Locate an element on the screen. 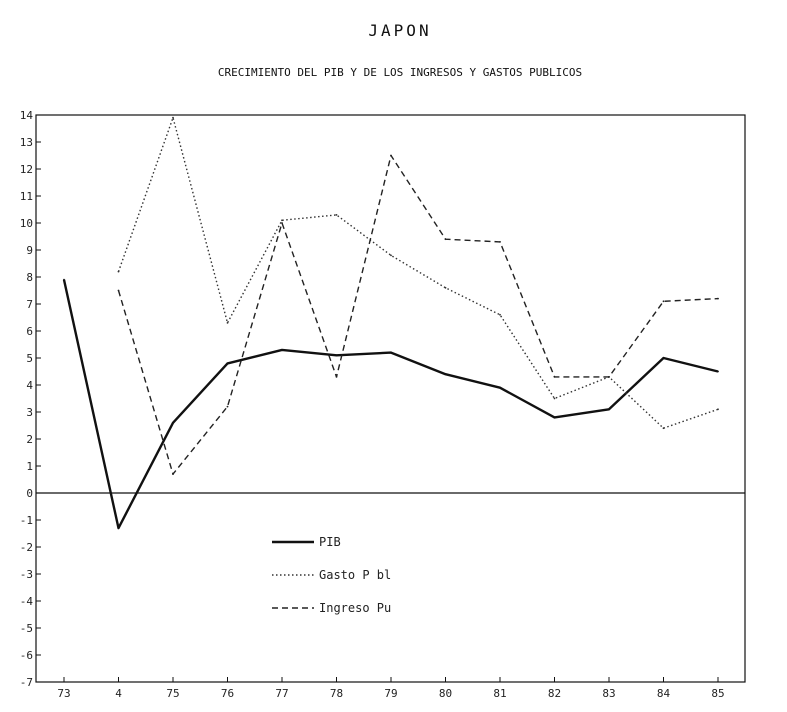  y-tick-label: 3 is located at coordinates (29, 412).